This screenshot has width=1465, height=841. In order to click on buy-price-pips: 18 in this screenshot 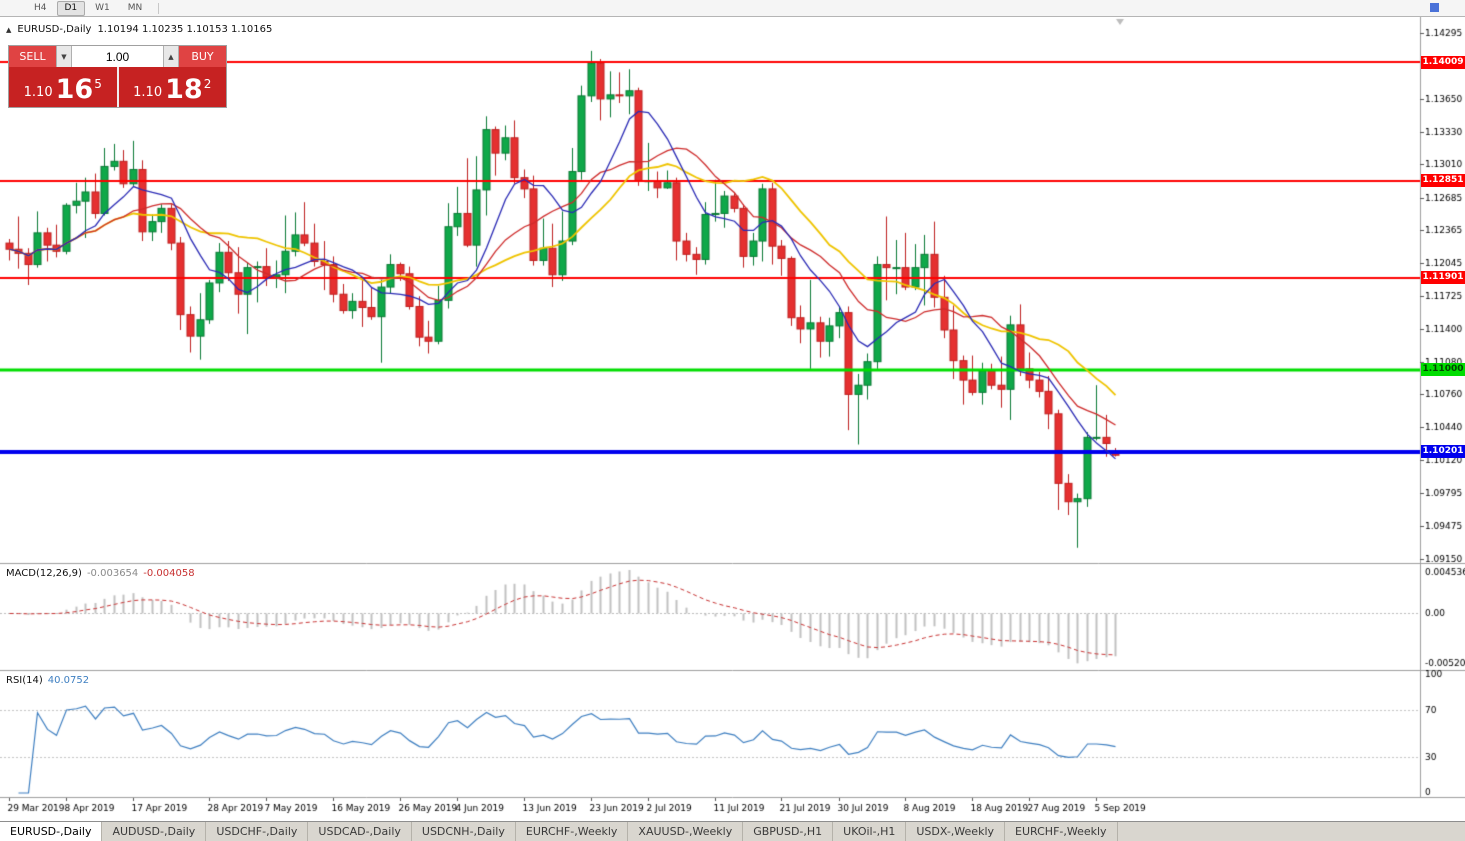, I will do `click(184, 89)`.